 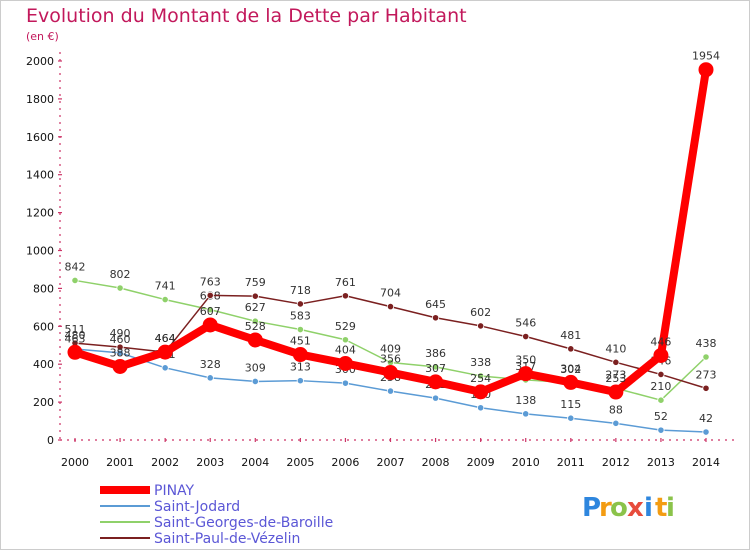 What do you see at coordinates (481, 462) in the screenshot?
I see `x-tick-label: 2009` at bounding box center [481, 462].